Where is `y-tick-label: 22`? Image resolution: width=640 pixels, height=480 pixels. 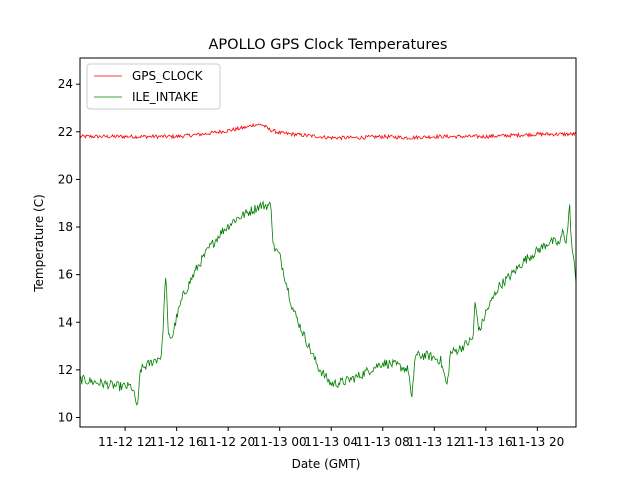 y-tick-label: 22 is located at coordinates (65, 132).